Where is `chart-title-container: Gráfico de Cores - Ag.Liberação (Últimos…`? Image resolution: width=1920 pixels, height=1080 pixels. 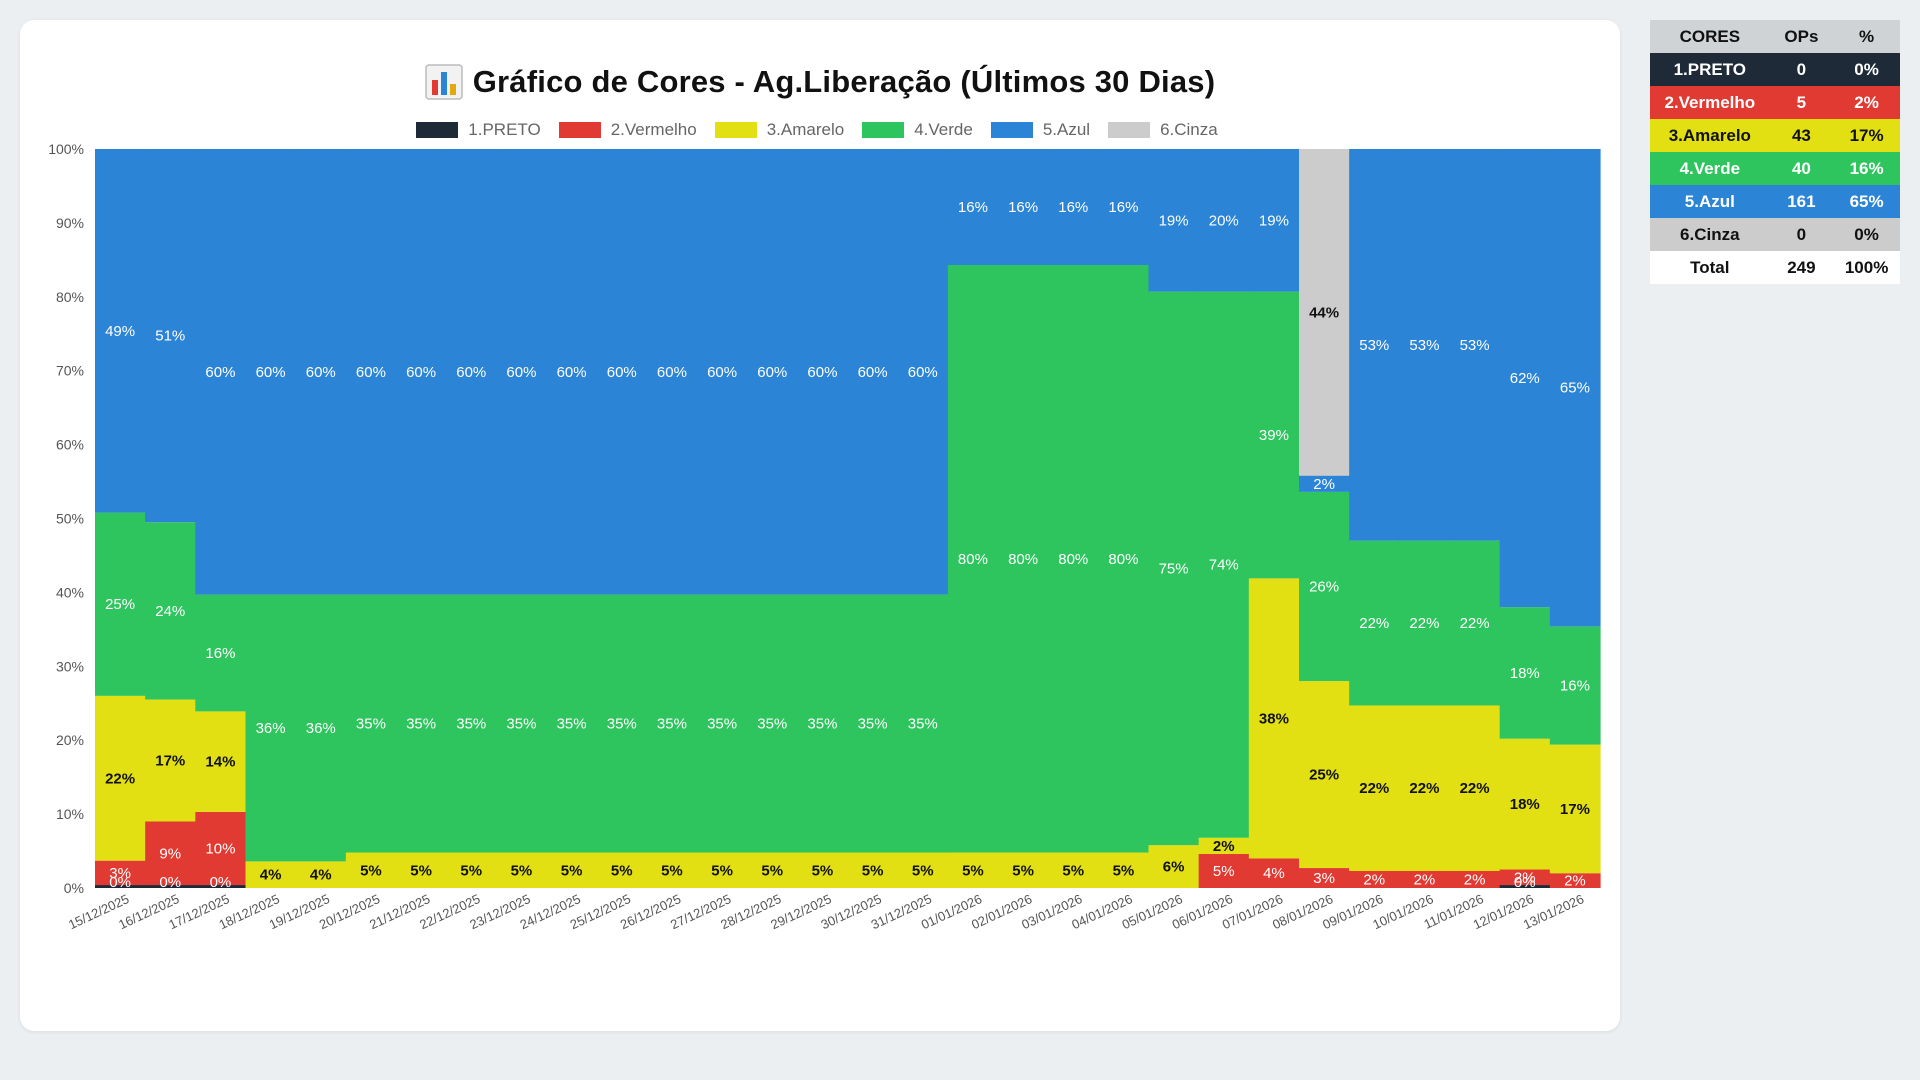 chart-title-container: Gráfico de Cores - Ag.Liberação (Últimos… is located at coordinates (820, 82).